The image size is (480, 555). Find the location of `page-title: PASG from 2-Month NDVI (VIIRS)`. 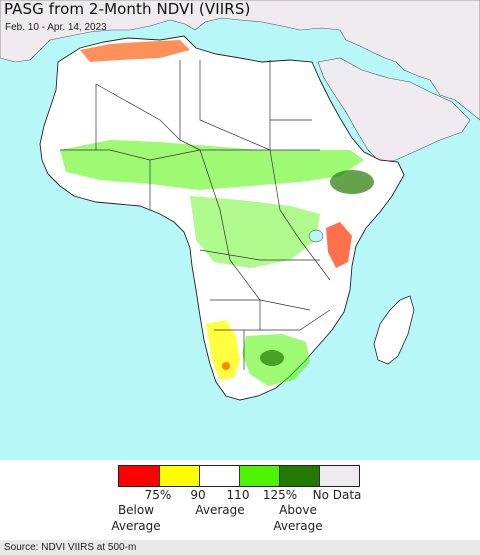

page-title: PASG from 2-Month NDVI (VIIRS) is located at coordinates (127, 9).